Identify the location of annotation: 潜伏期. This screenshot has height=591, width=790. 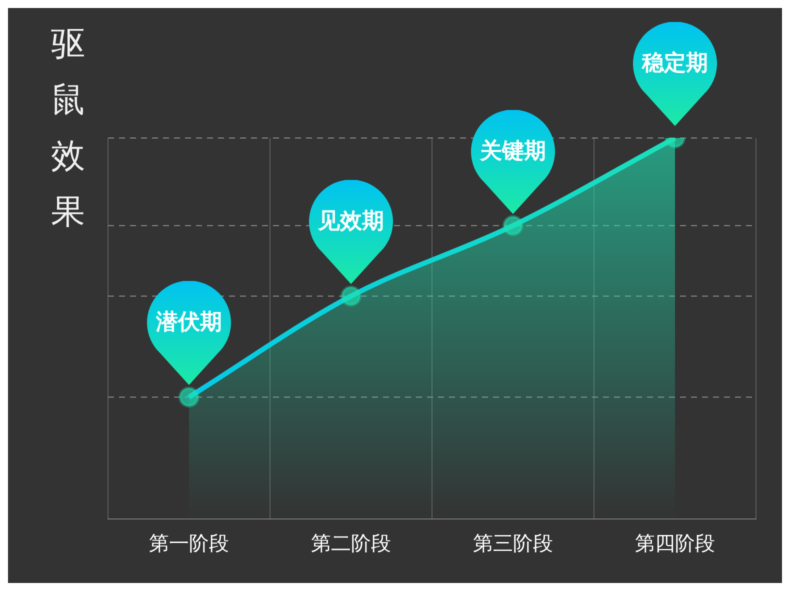
(188, 323).